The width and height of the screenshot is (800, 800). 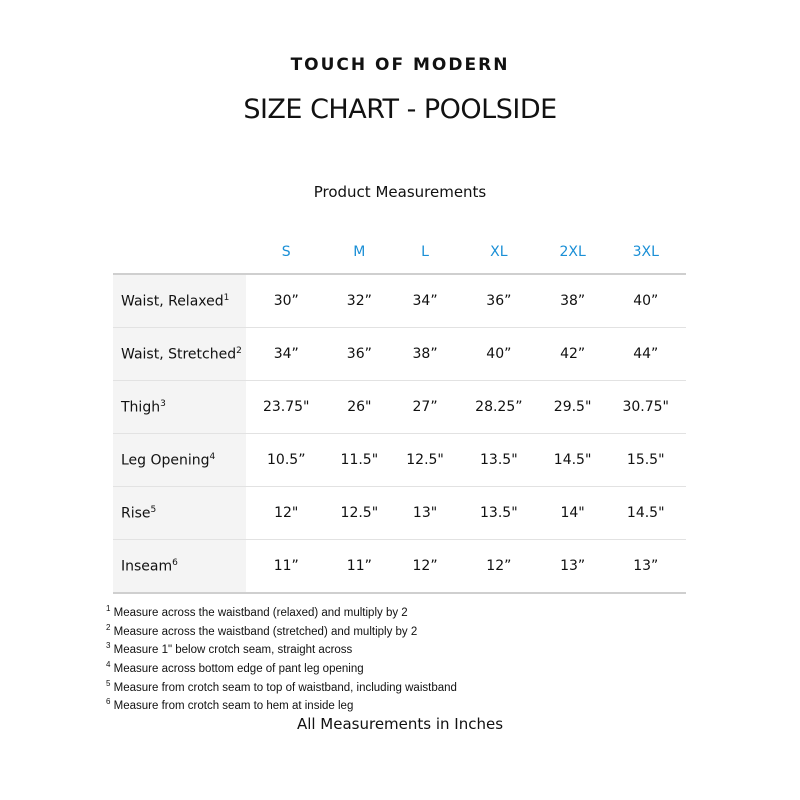 I want to click on row-label: Thigh3, so click(x=179, y=407).